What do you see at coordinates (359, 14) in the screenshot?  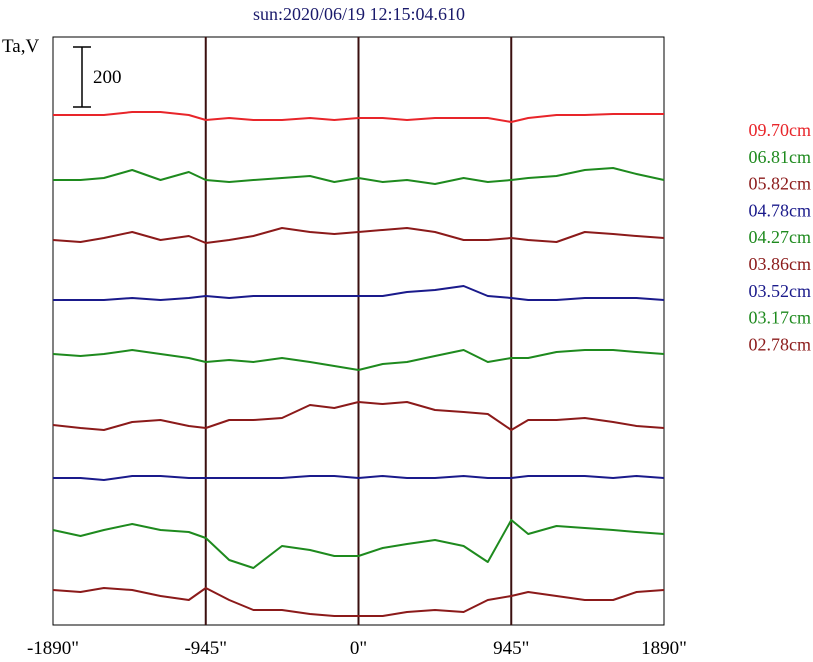 I see `chart-title: sun:2020/06/19 12:15:04.610` at bounding box center [359, 14].